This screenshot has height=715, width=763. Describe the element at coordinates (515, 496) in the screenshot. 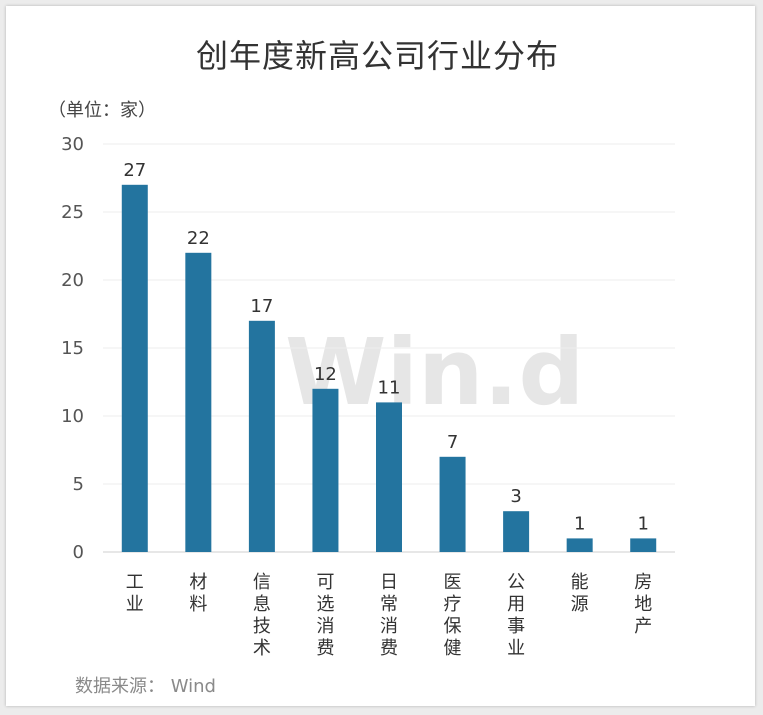

I see `data-label: 3` at that location.